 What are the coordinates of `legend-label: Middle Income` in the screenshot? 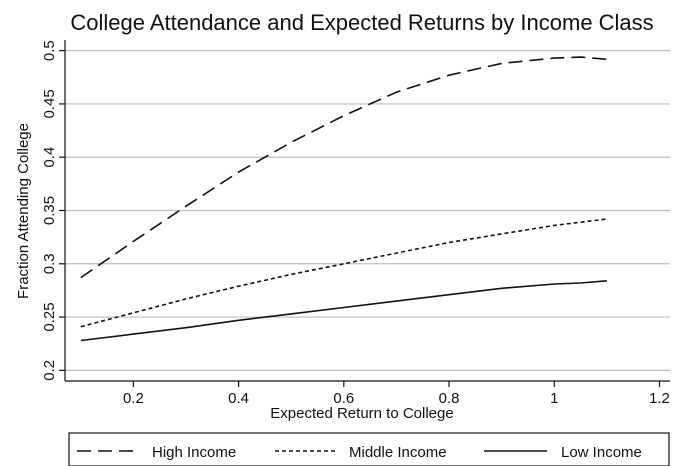 It's located at (398, 452).